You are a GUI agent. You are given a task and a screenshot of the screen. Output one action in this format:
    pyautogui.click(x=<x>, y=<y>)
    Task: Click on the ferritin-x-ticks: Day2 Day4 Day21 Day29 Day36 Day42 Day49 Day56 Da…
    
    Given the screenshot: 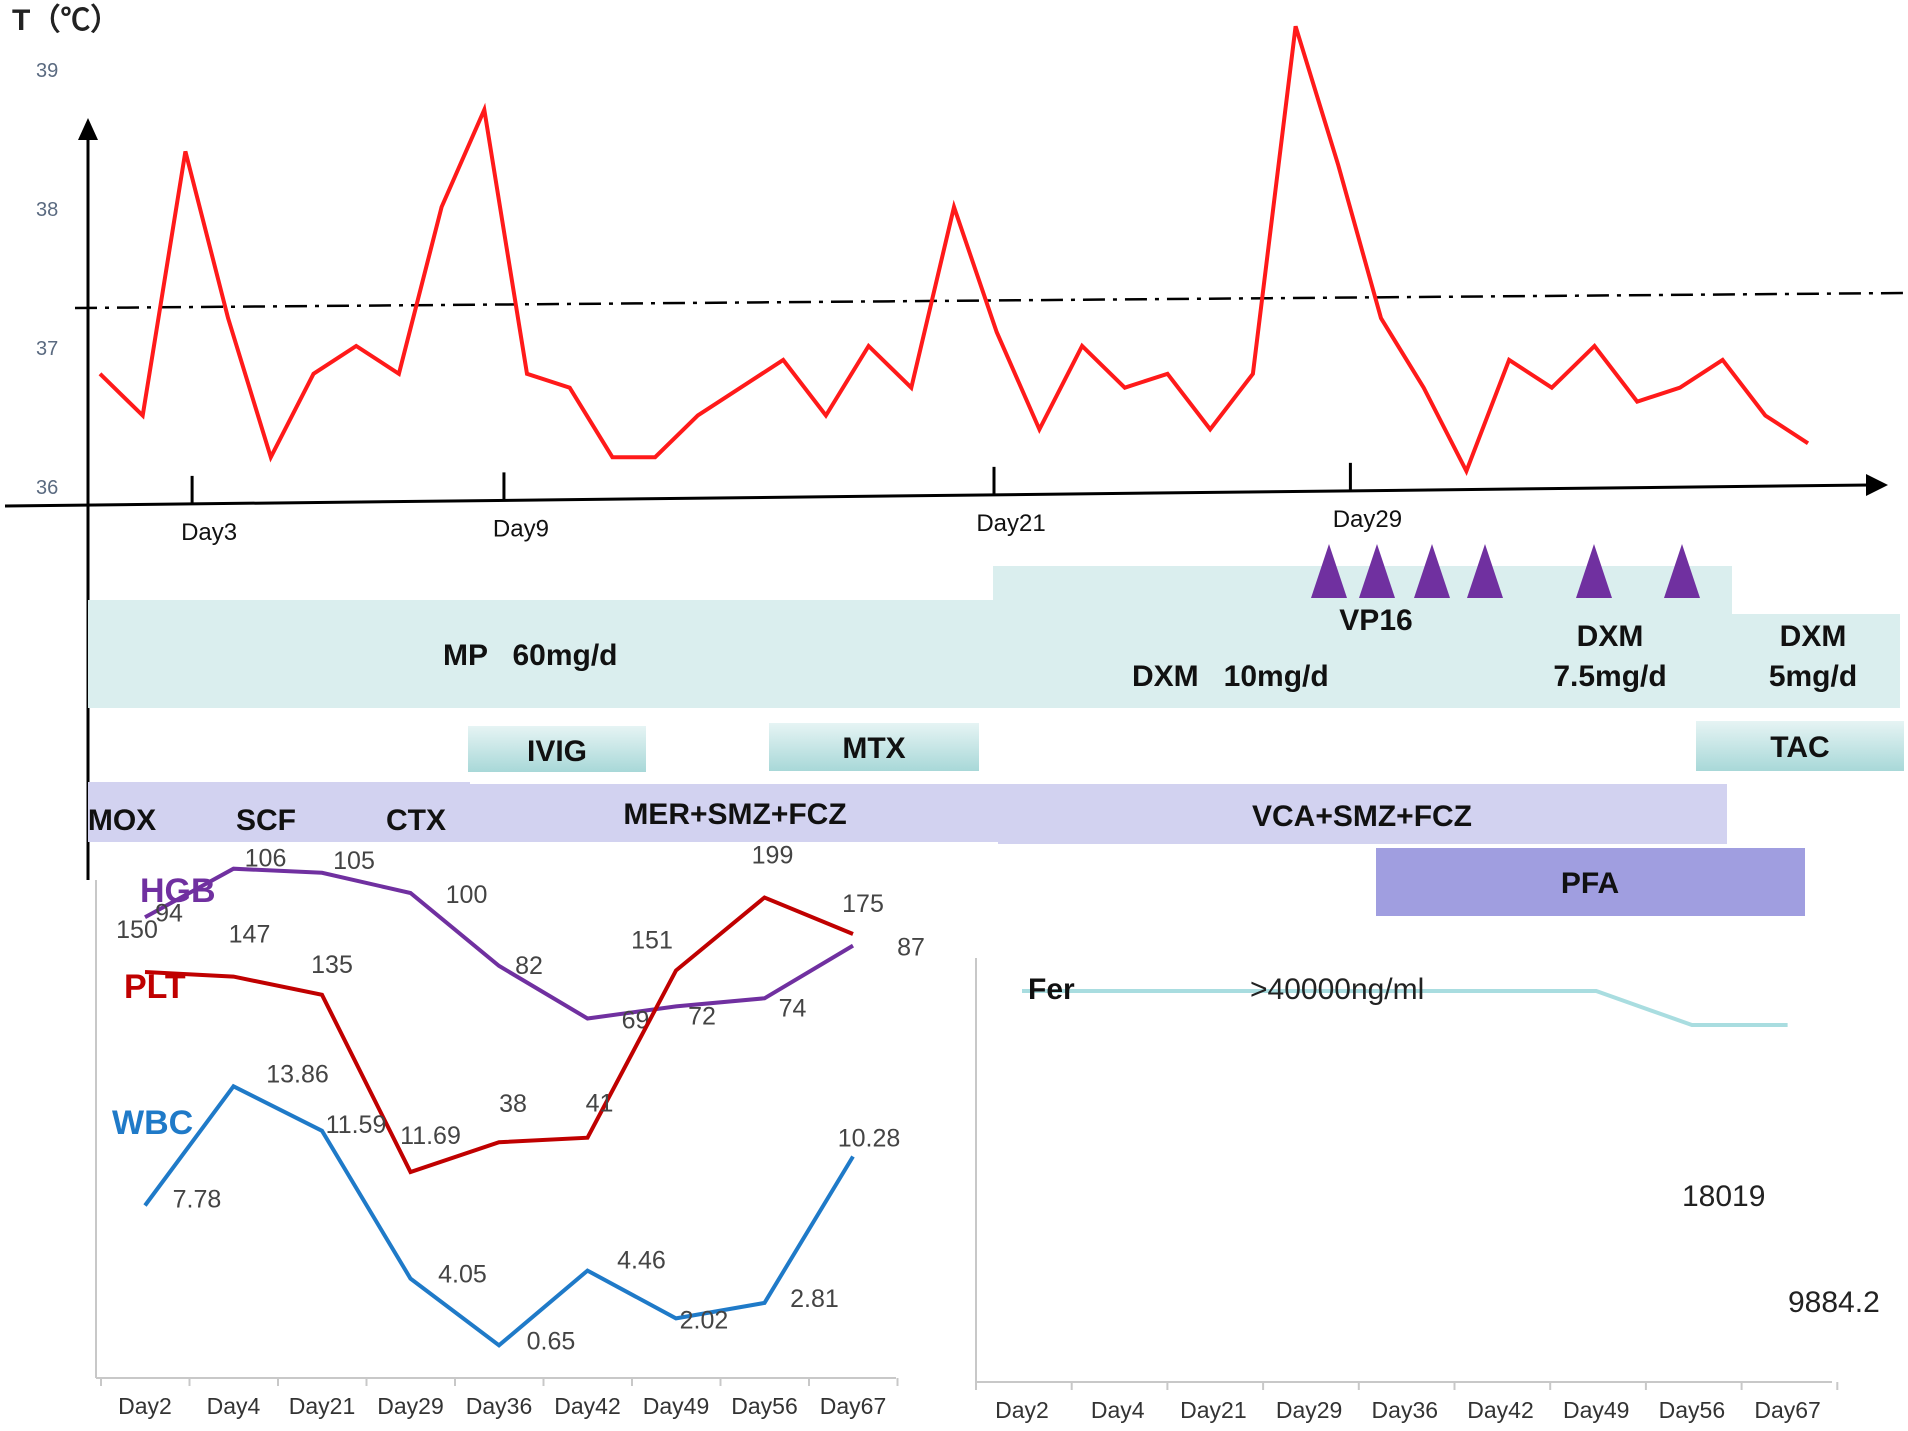 What is the action you would take?
    pyautogui.click(x=1407, y=1402)
    